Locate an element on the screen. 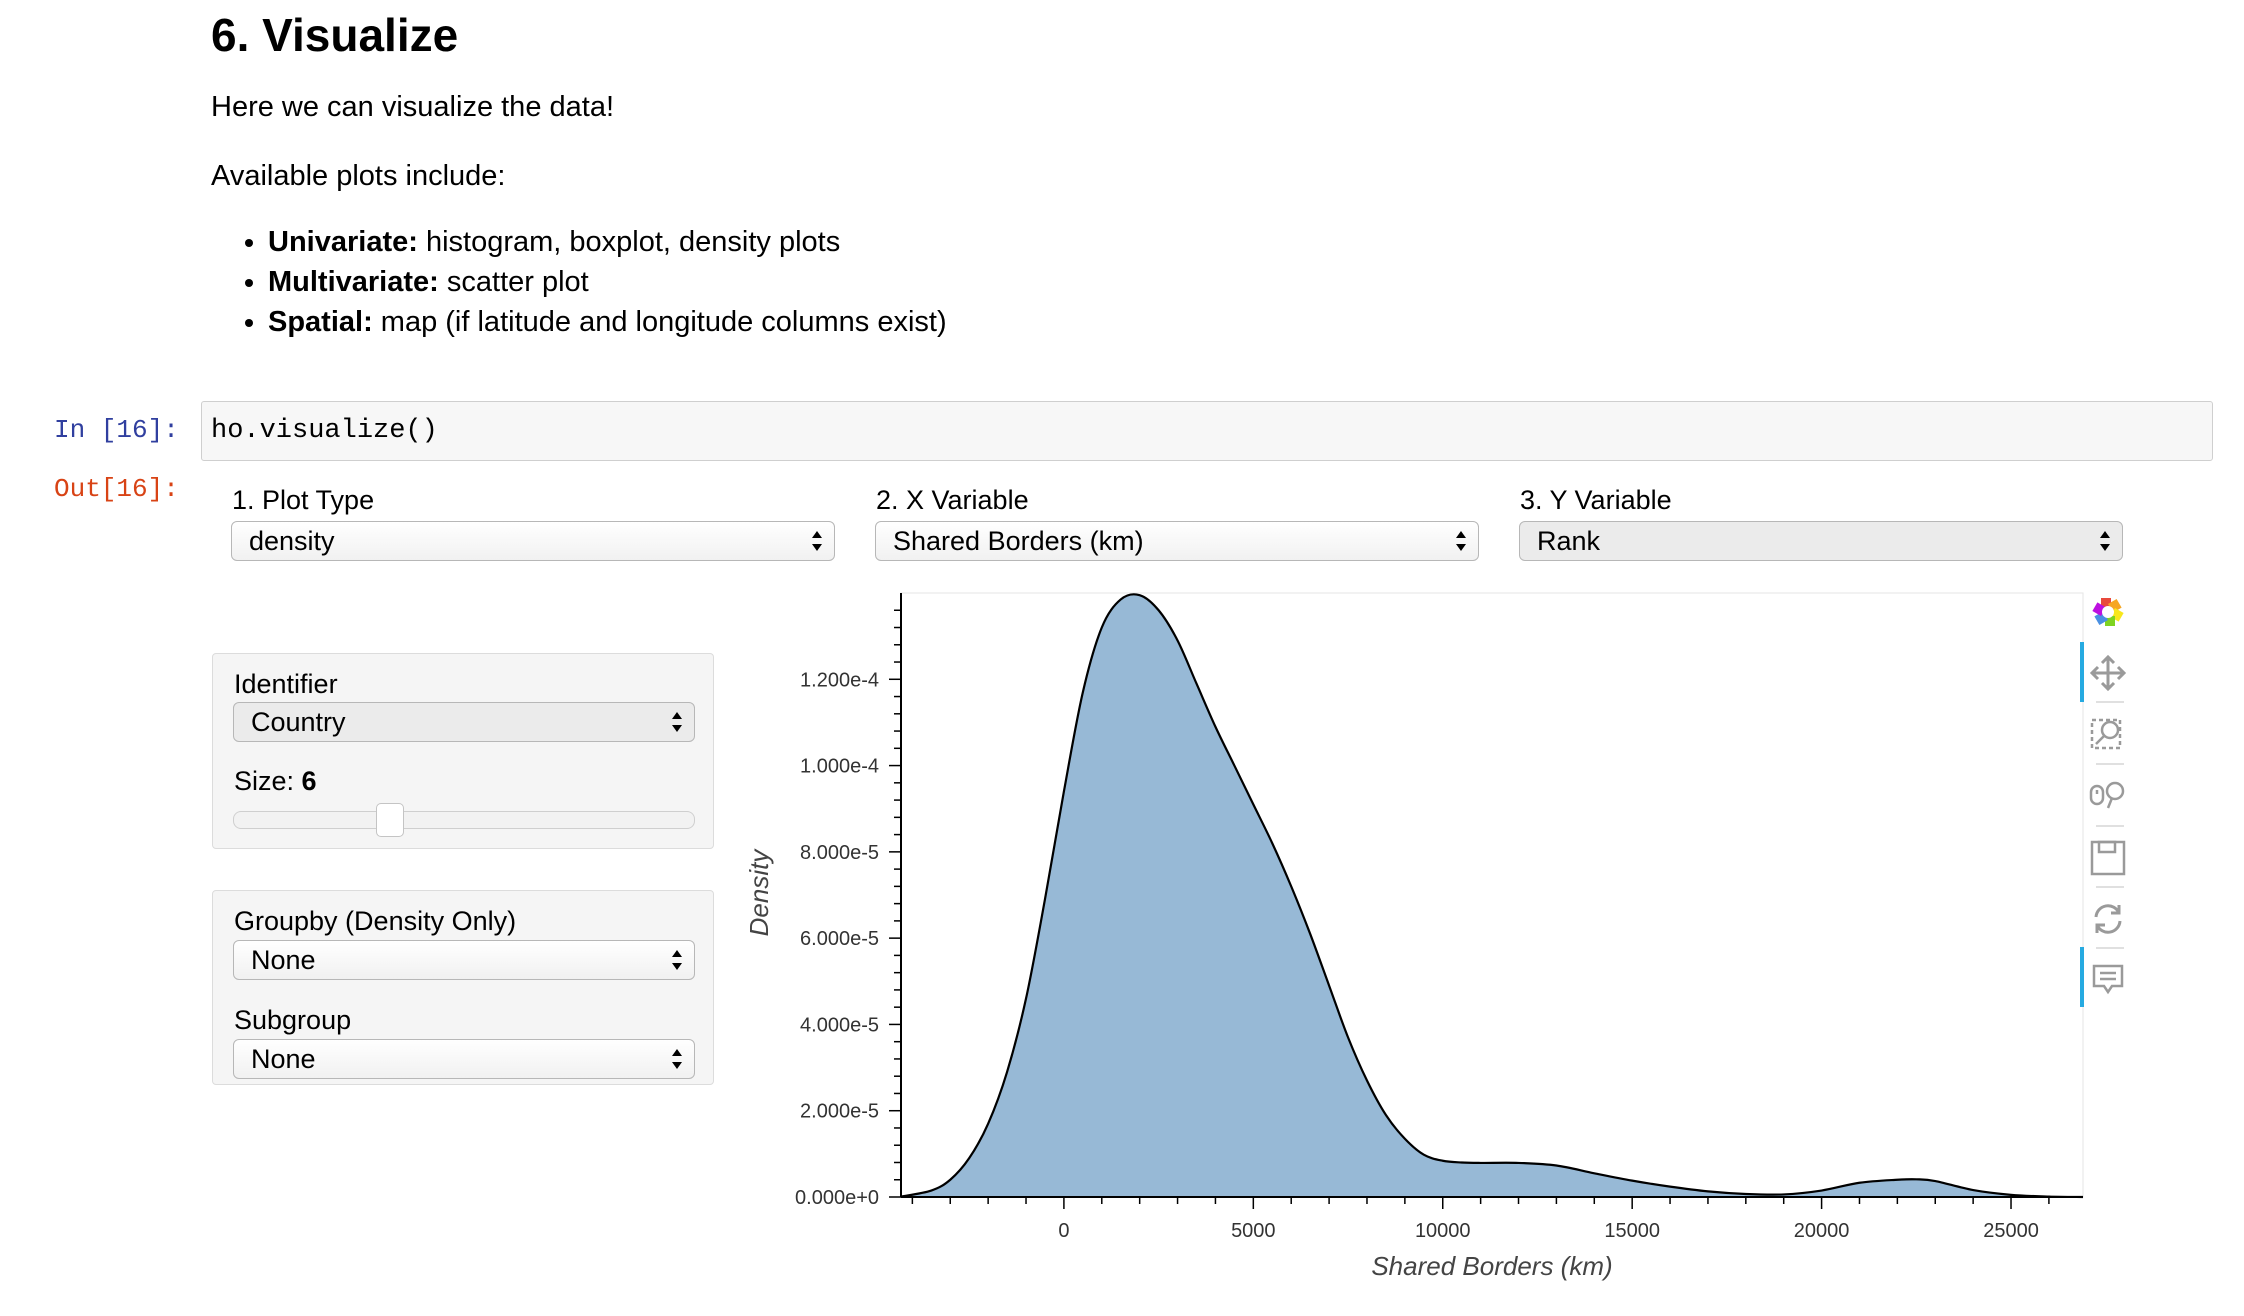 The width and height of the screenshot is (2244, 1316). y-tick-label: 1.200e-4 is located at coordinates (839, 680).